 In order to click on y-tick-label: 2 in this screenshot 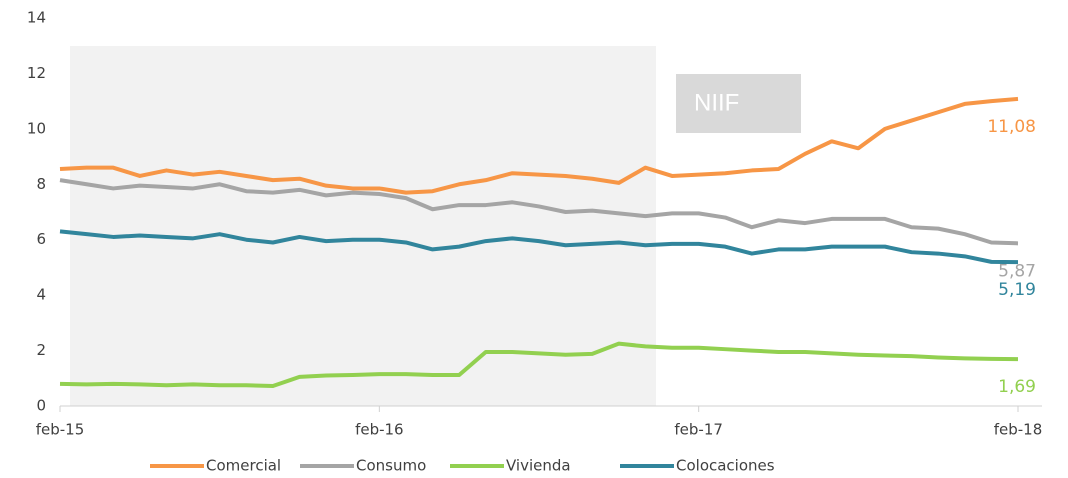, I will do `click(41, 350)`.